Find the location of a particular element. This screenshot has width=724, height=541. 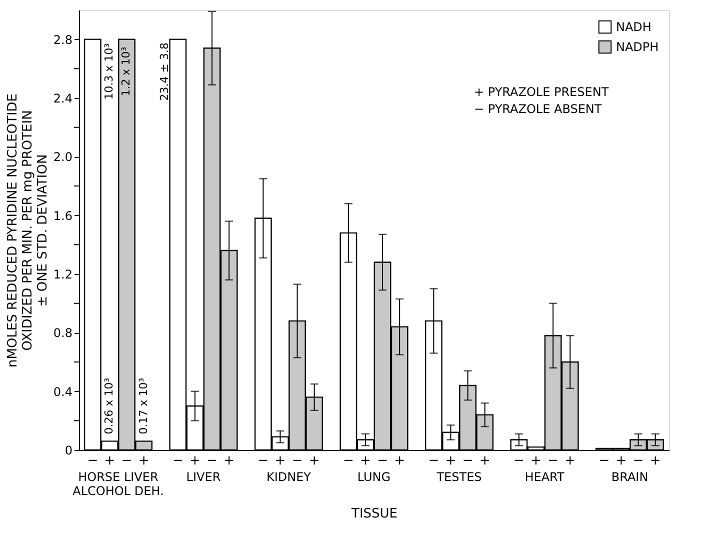

annotation: 0.26 x 10³ is located at coordinates (109, 406).